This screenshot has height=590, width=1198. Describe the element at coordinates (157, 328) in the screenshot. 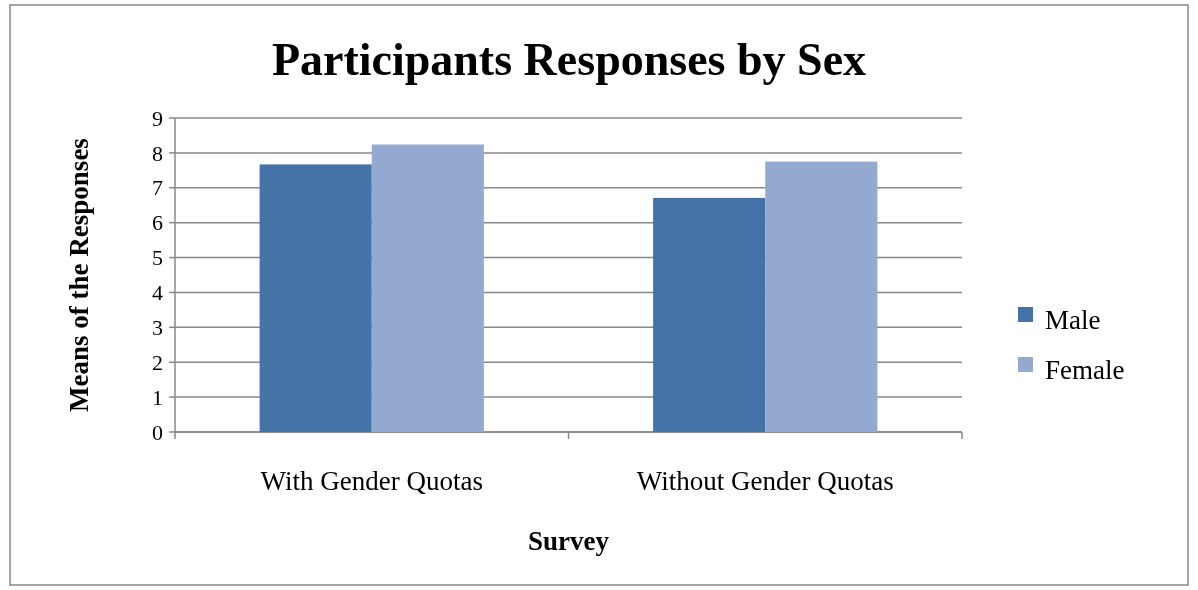

I see `y-tick-label: 3` at that location.